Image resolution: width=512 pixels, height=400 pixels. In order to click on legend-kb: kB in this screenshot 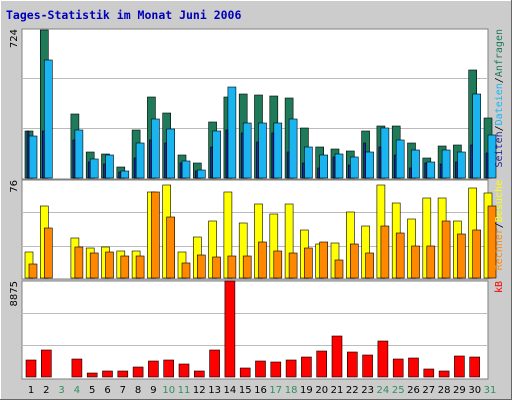, I will do `click(499, 287)`.